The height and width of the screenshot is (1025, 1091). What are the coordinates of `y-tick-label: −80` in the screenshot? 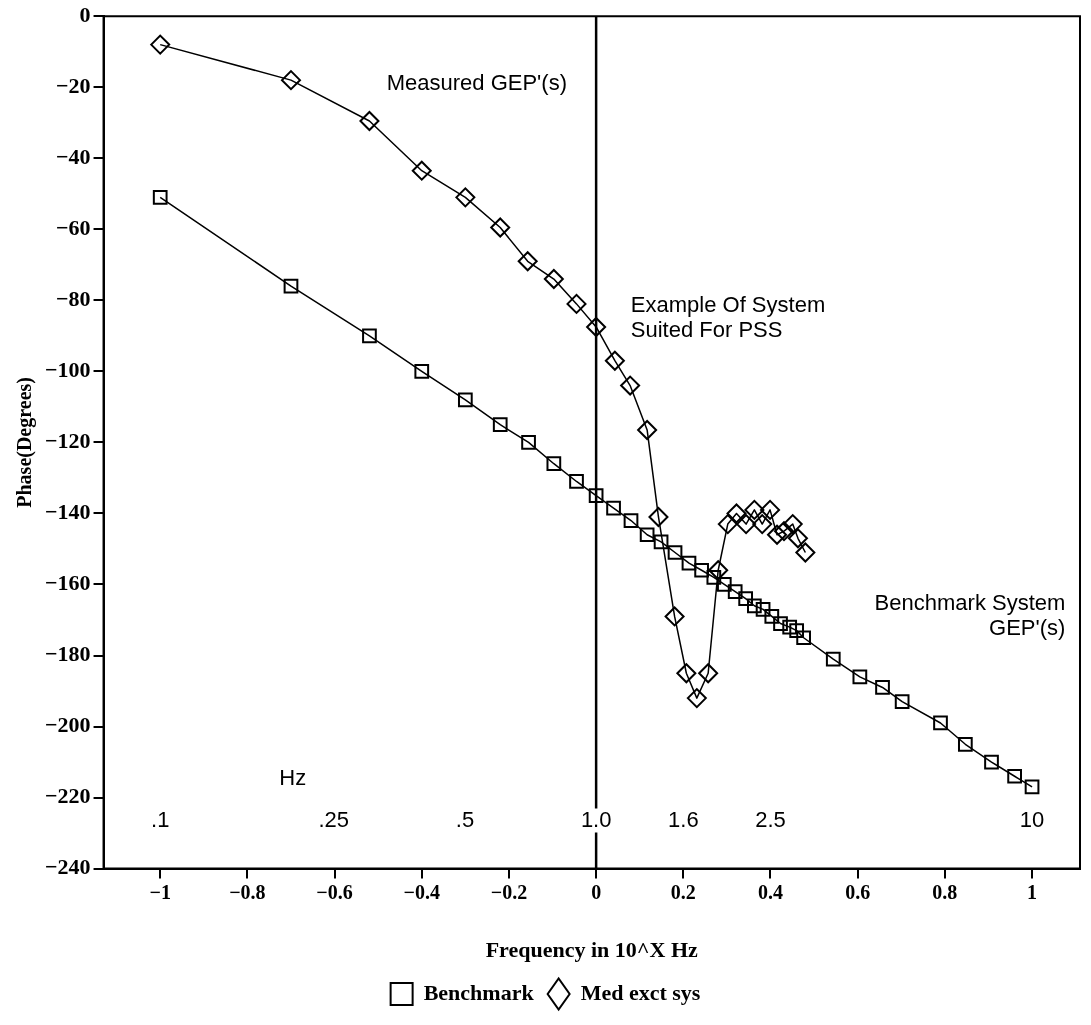 It's located at (73, 299).